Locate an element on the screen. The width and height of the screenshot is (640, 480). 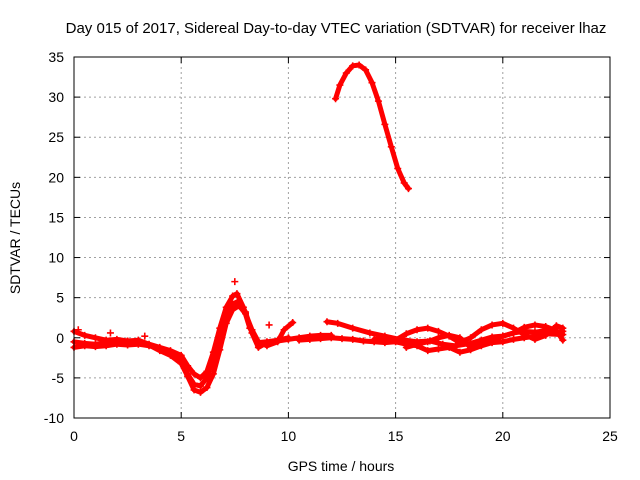
y-tick-label: 10 is located at coordinates (56, 258).